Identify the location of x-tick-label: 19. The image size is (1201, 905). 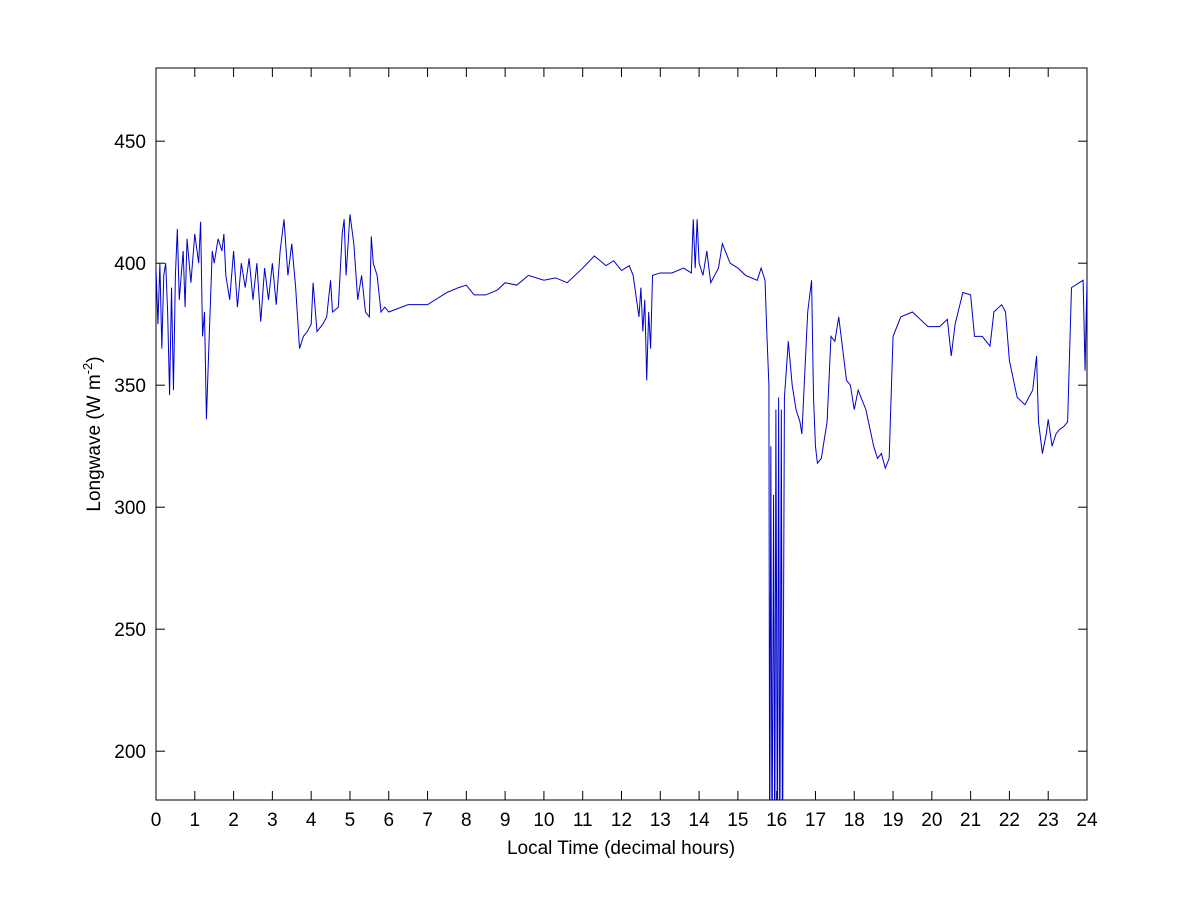
(892, 820).